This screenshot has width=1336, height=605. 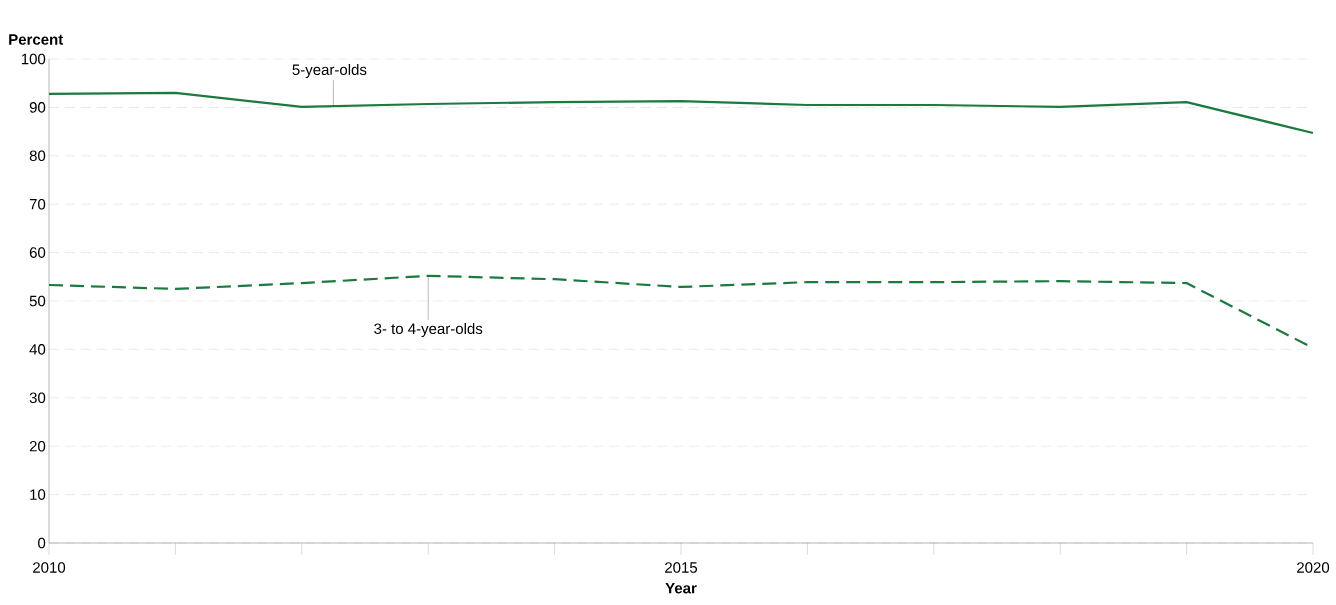 I want to click on y-tick-label: 90, so click(x=37, y=107).